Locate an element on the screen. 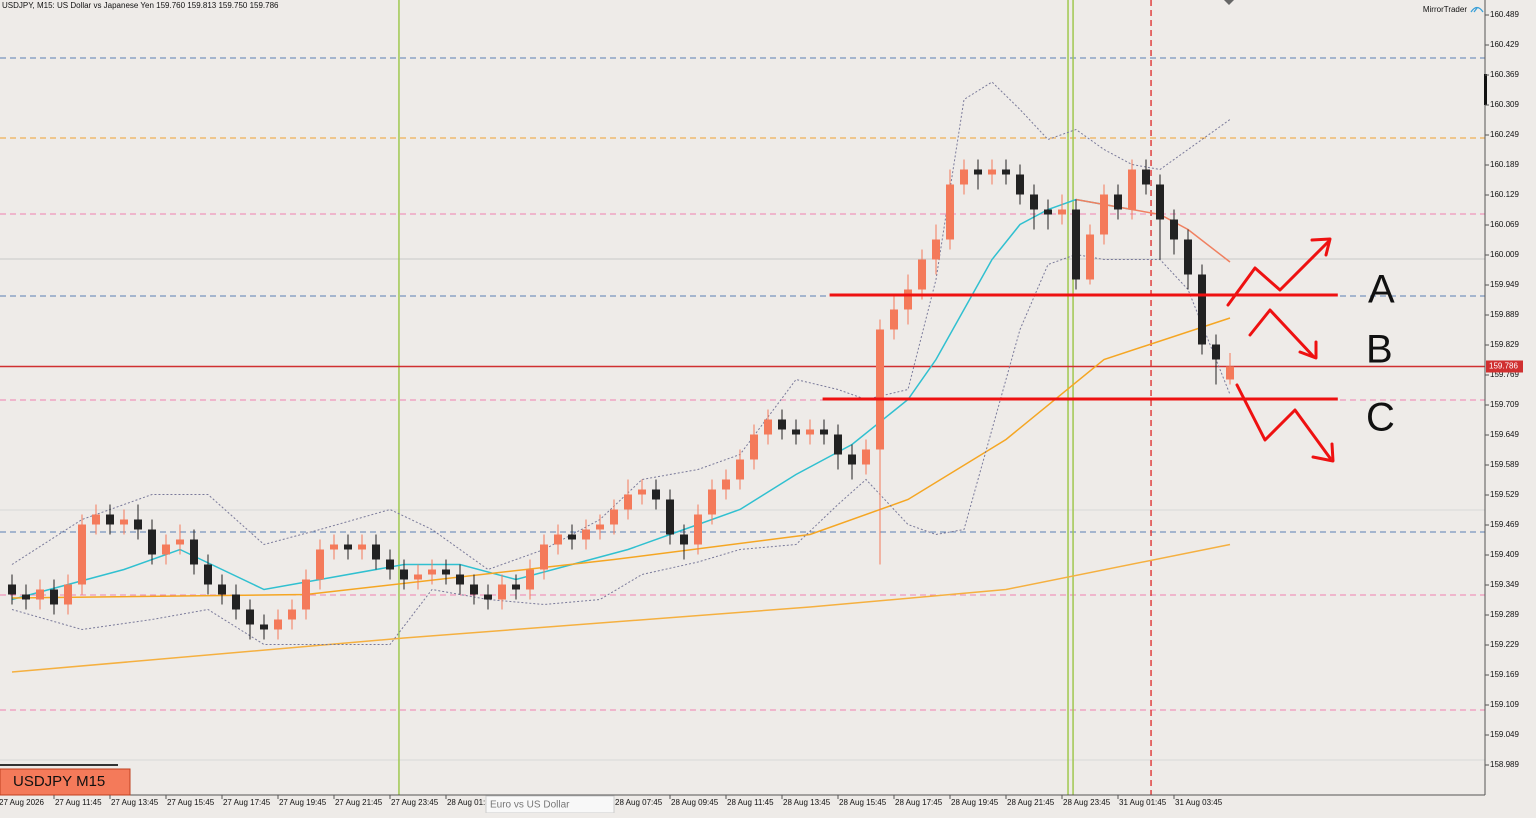  x-tick-label: 28 Aug 19:45 is located at coordinates (975, 802).